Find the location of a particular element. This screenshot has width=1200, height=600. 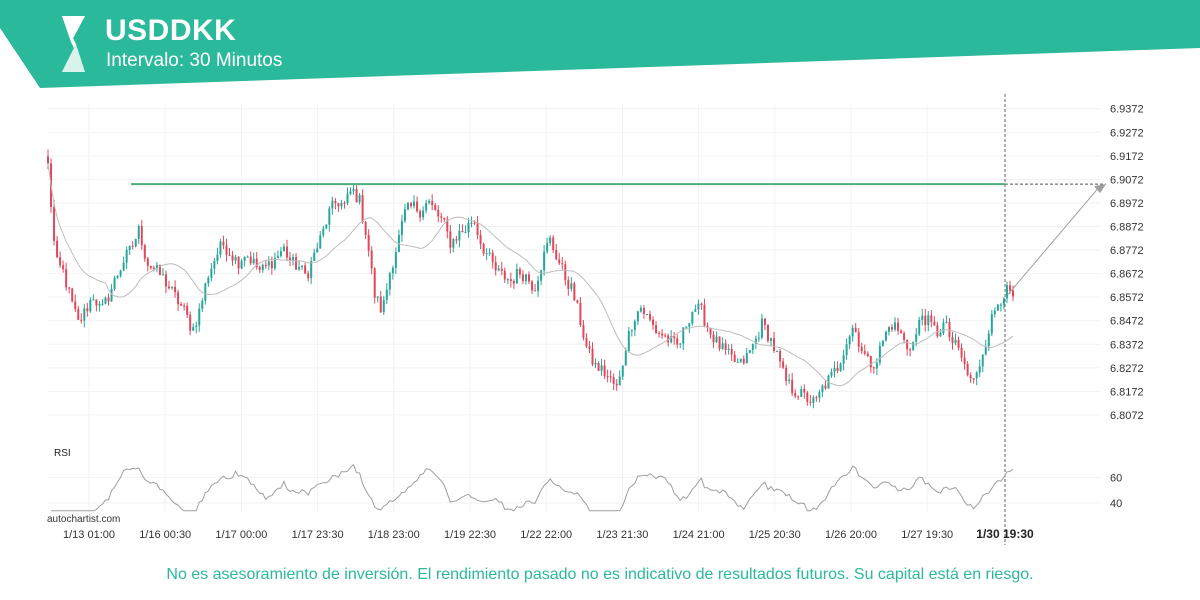

x-tick-label: 1/19 22:30 is located at coordinates (470, 535).